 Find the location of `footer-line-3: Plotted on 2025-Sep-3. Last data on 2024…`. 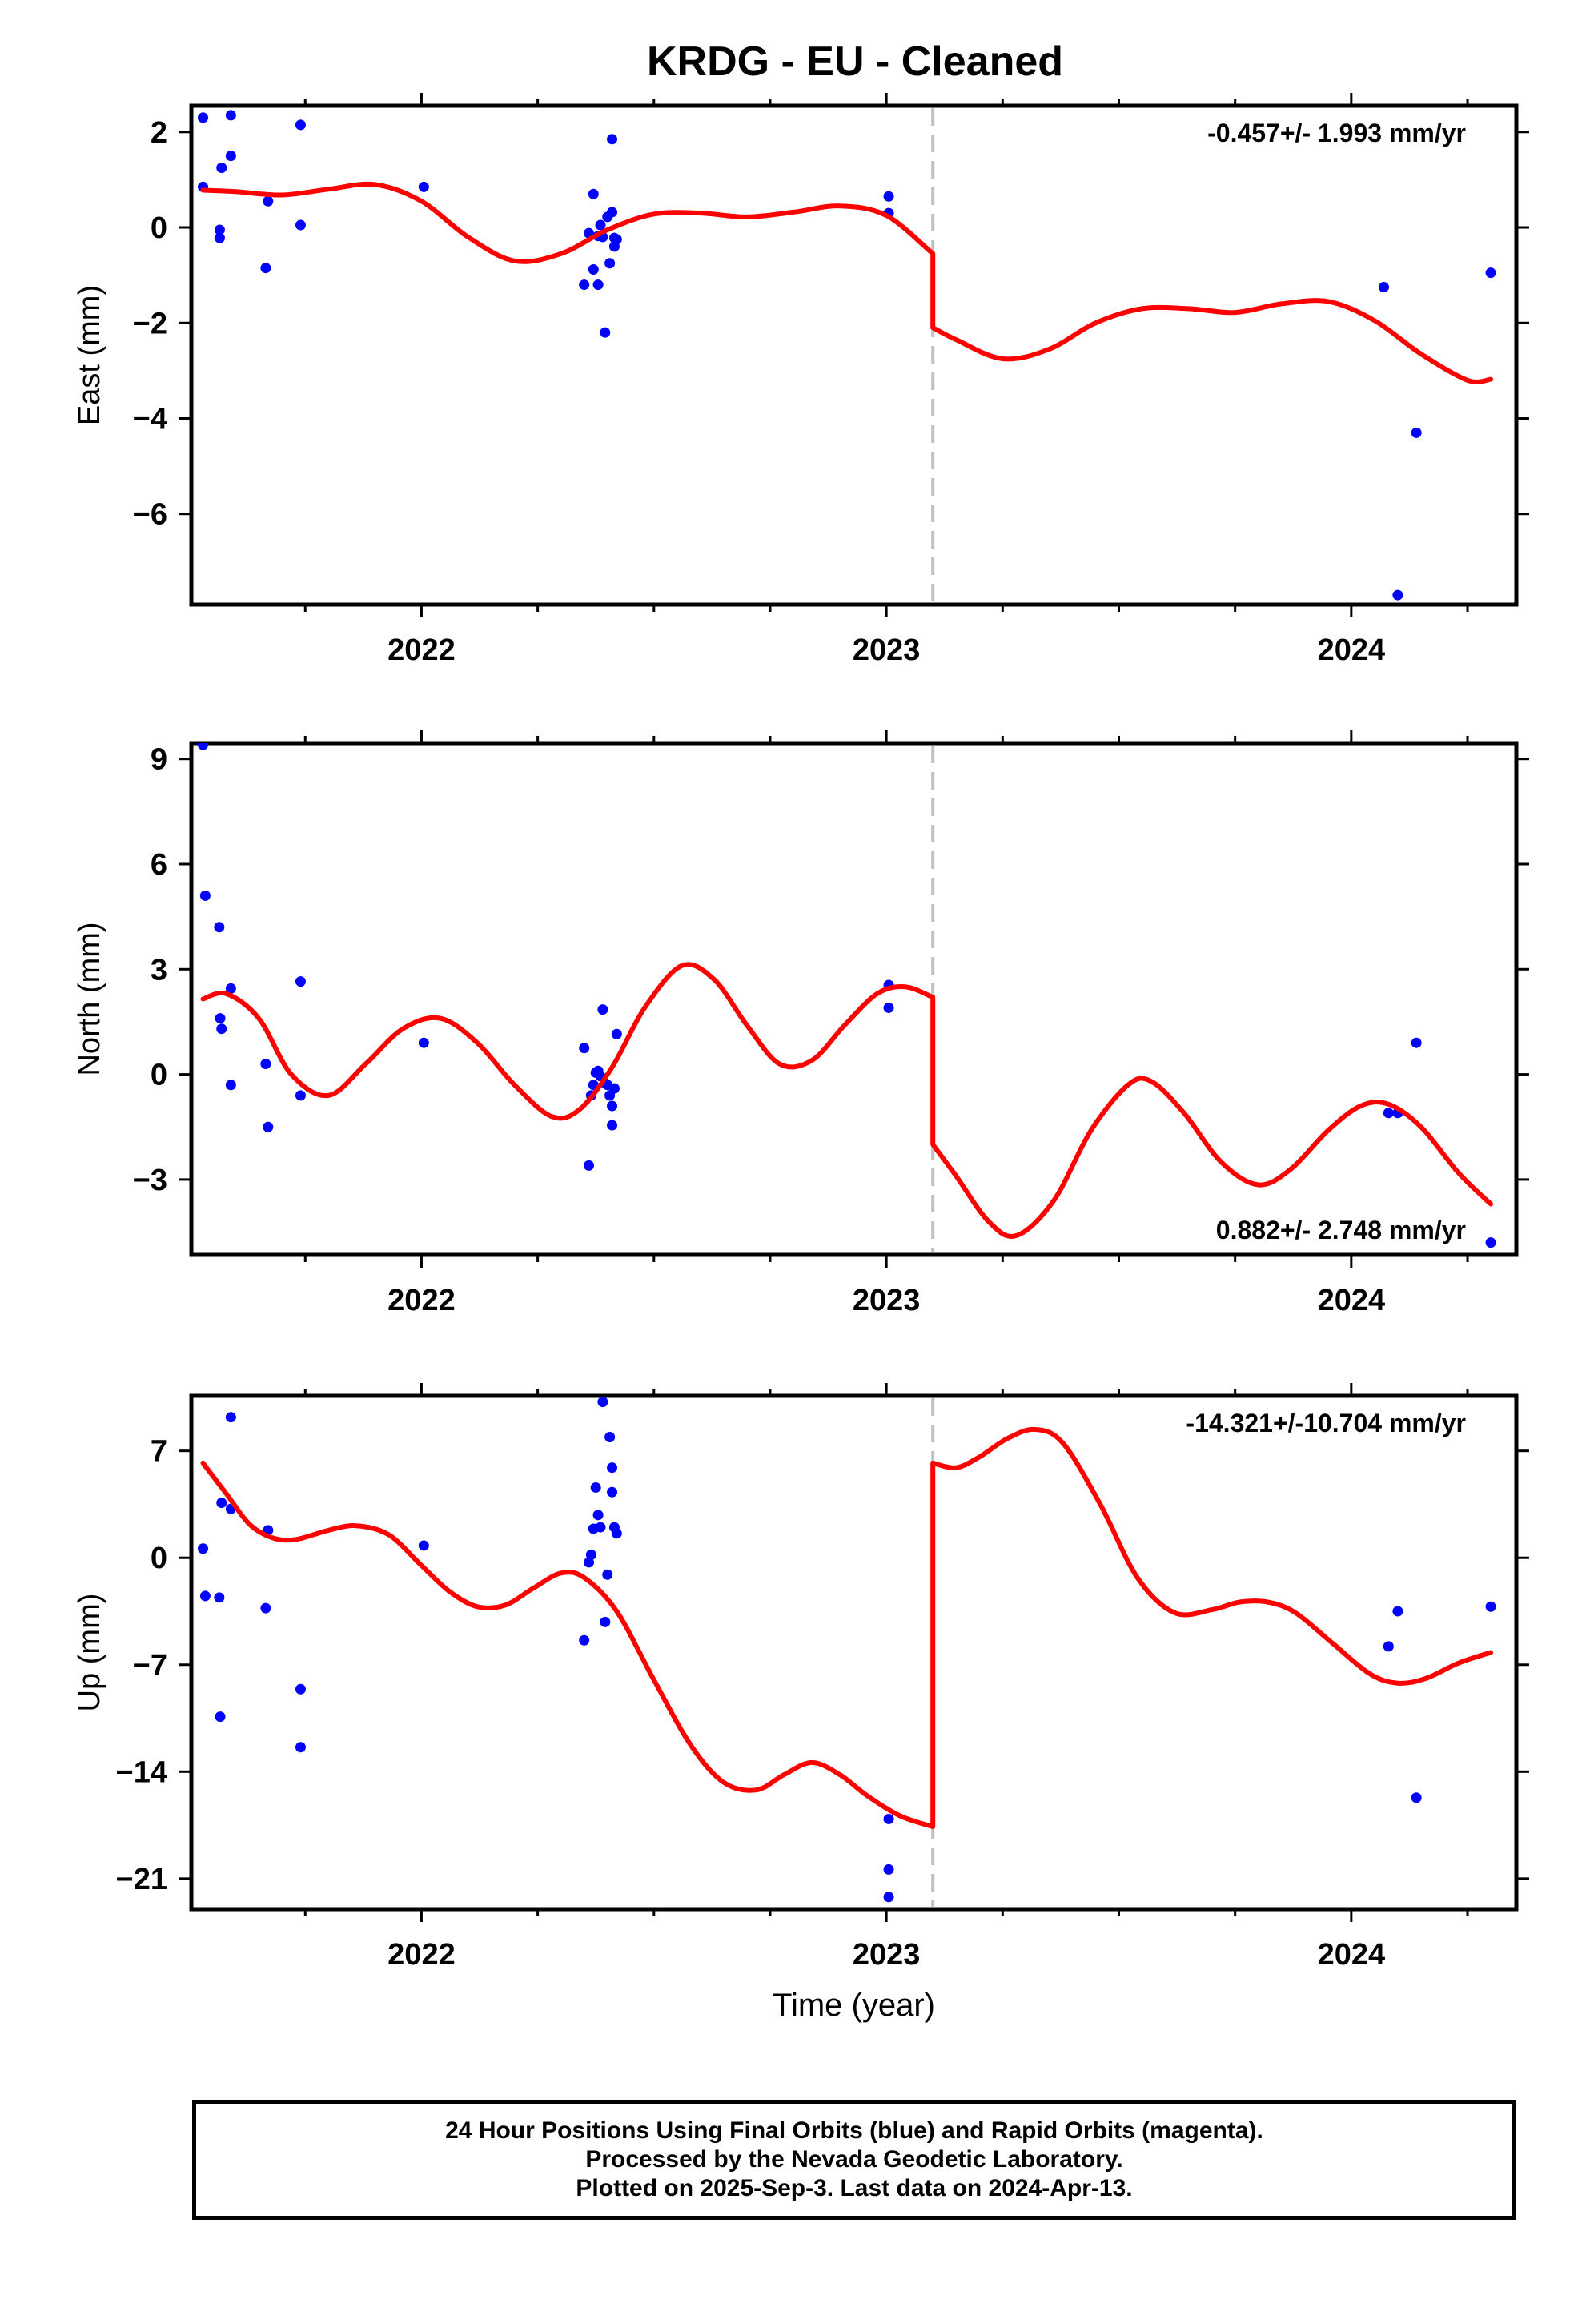

footer-line-3: Plotted on 2025-Sep-3. Last data on 2024… is located at coordinates (854, 2188).